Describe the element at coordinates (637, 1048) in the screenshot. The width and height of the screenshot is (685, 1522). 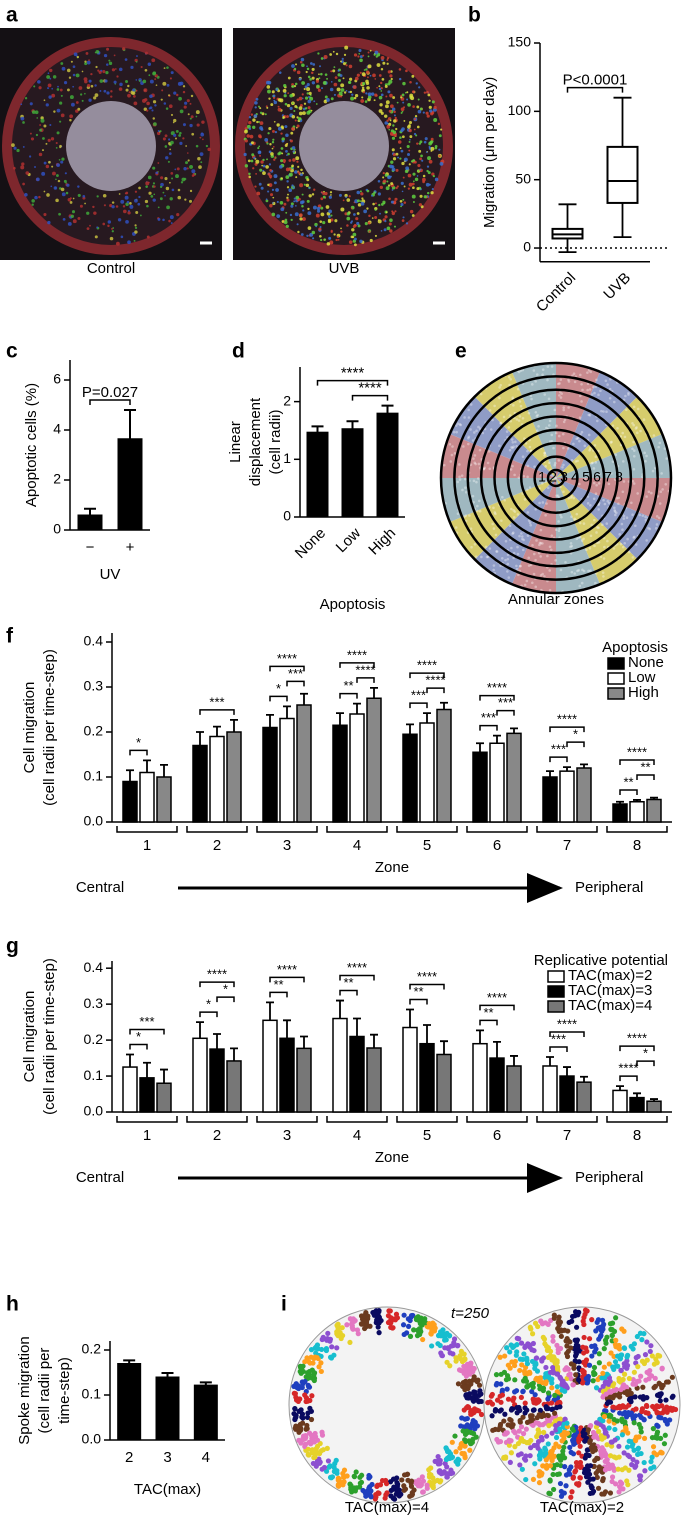
I see `significance-bracket` at that location.